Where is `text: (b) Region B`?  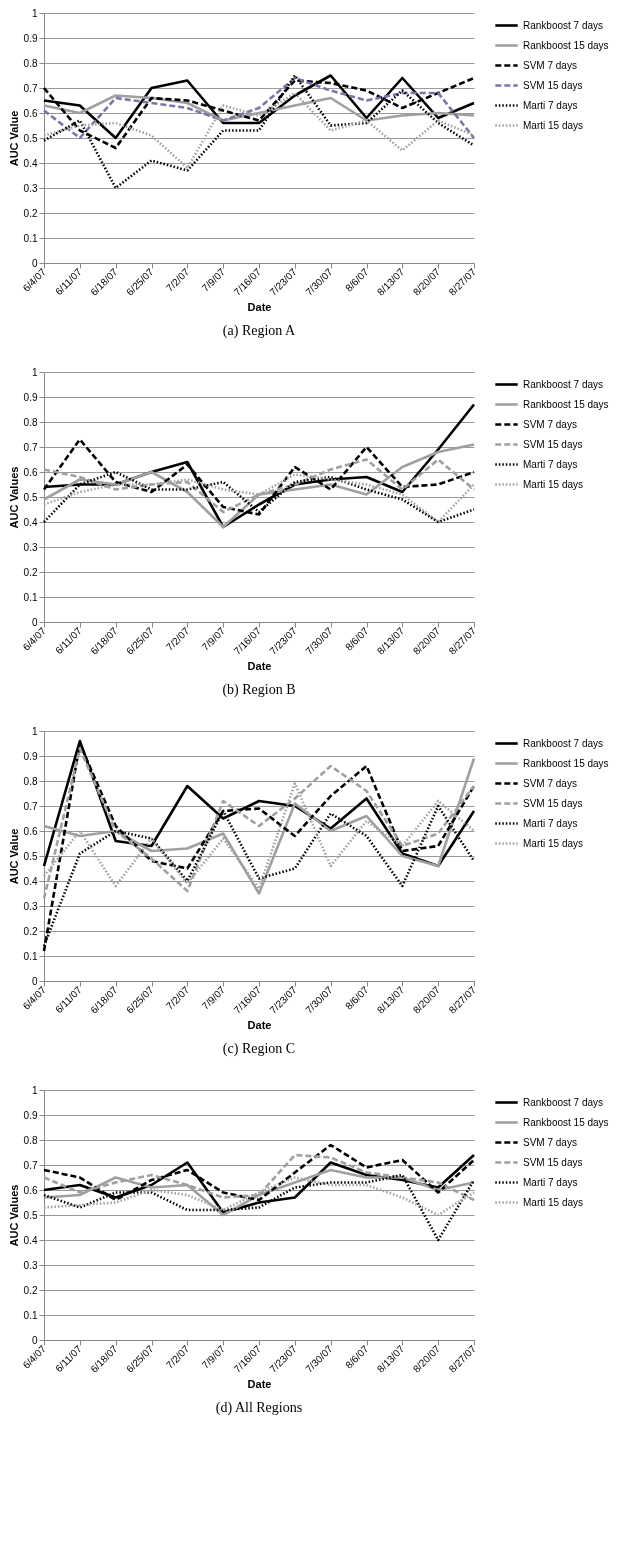
text: (b) Region B is located at coordinates (259, 690).